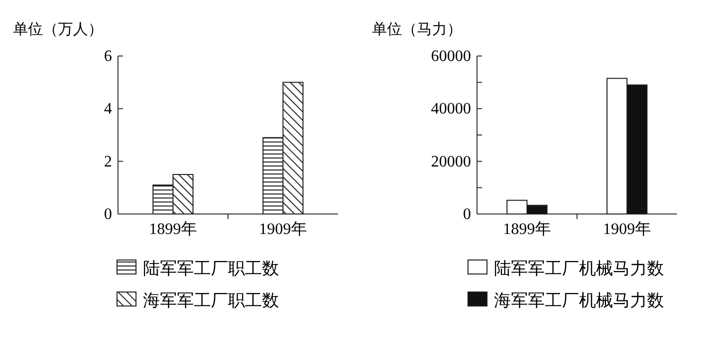 This screenshot has width=725, height=354. I want to click on y-tick-label: 60000, so click(451, 56).